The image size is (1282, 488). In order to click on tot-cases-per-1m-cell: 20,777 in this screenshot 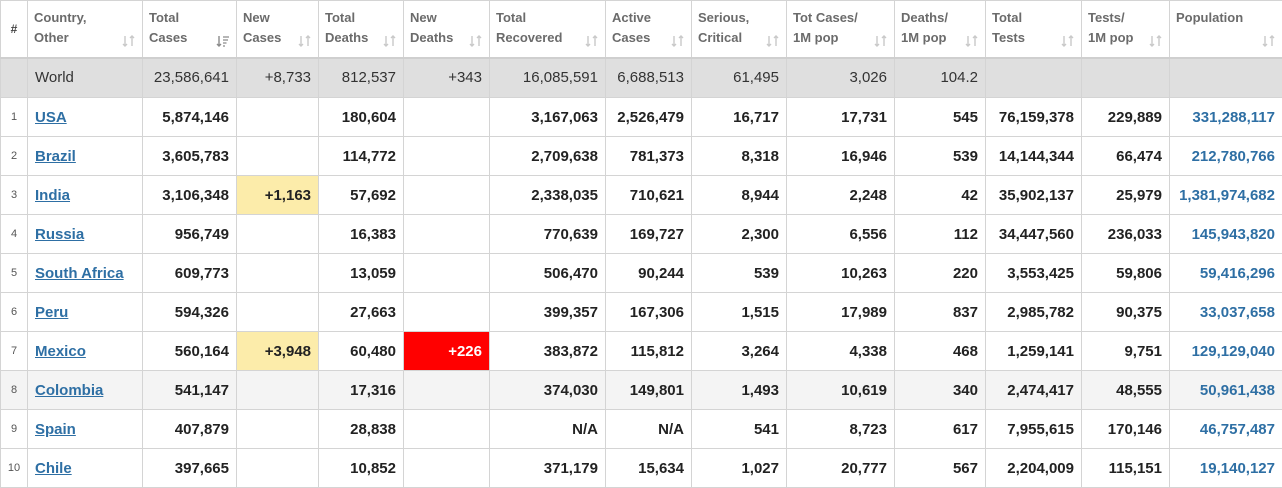, I will do `click(841, 468)`.